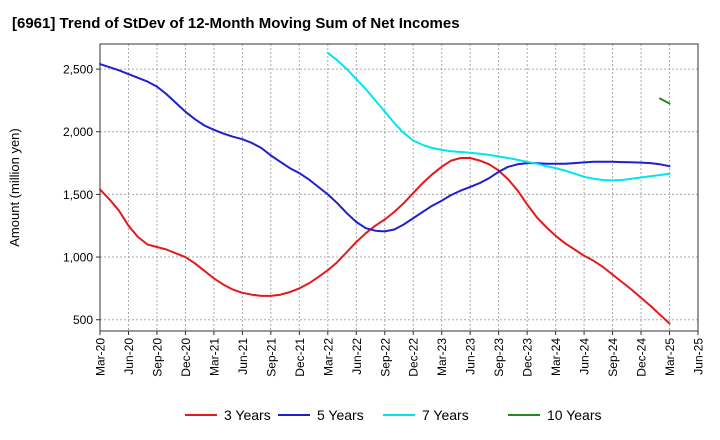 The height and width of the screenshot is (440, 720). What do you see at coordinates (574, 415) in the screenshot?
I see `legend-label: 10 Years` at bounding box center [574, 415].